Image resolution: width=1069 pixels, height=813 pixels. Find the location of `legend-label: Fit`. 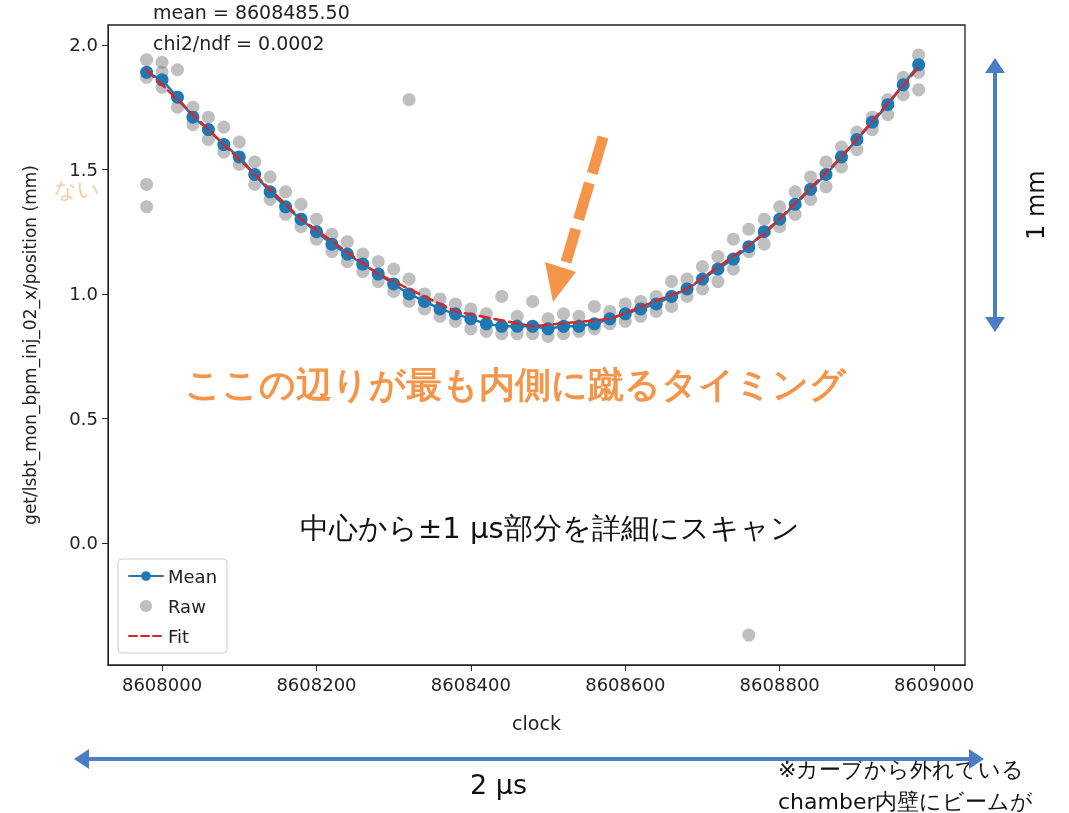

legend-label: Fit is located at coordinates (179, 636).